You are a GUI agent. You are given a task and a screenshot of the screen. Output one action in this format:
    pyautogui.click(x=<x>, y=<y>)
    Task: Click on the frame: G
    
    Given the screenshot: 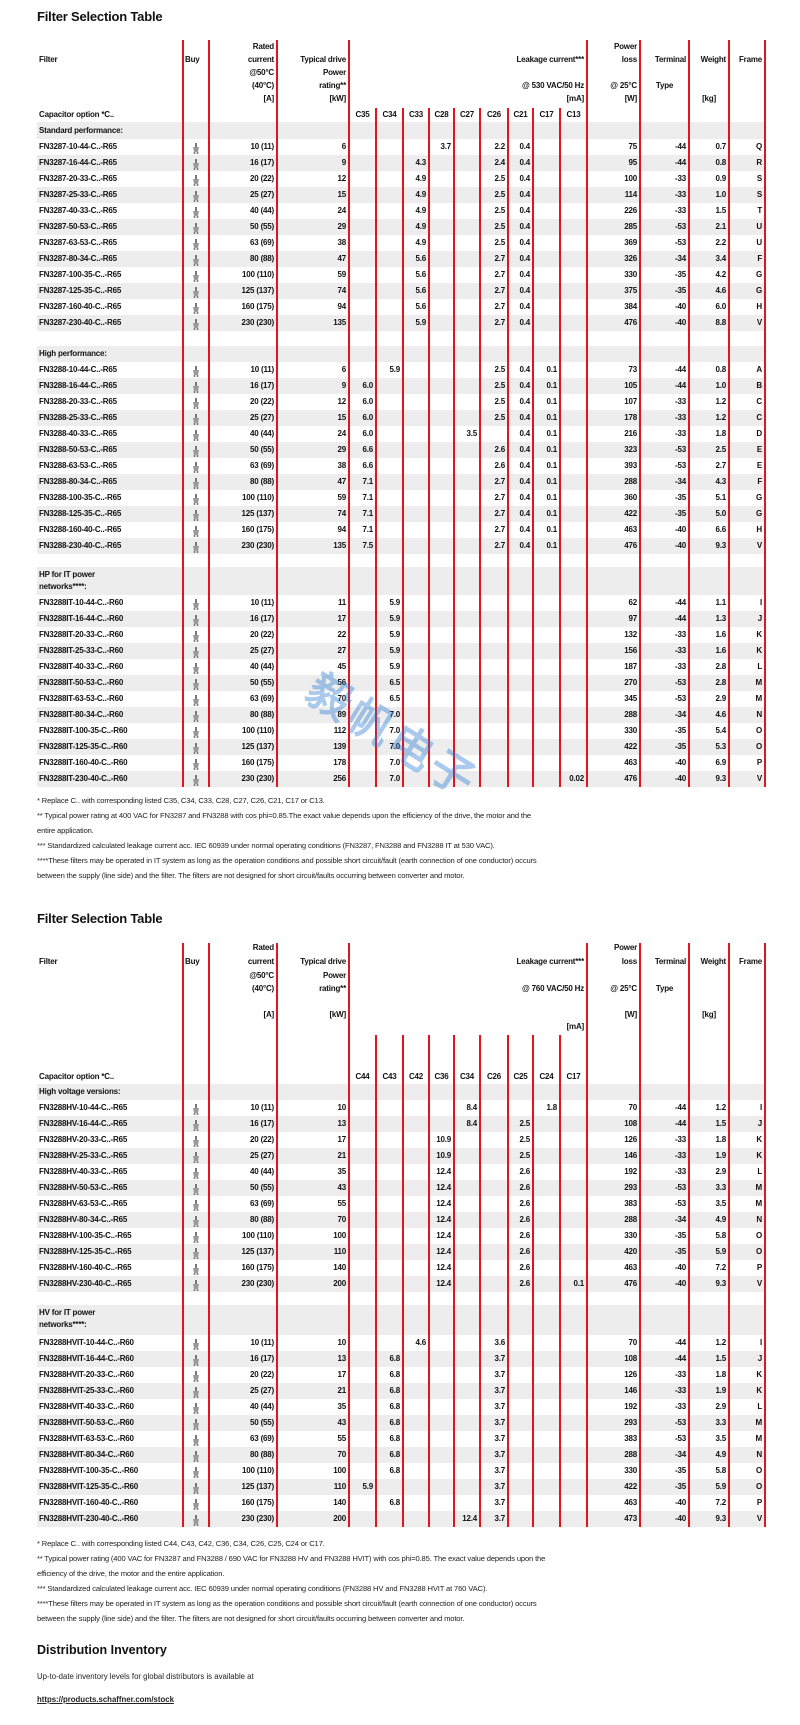 What is the action you would take?
    pyautogui.click(x=758, y=290)
    